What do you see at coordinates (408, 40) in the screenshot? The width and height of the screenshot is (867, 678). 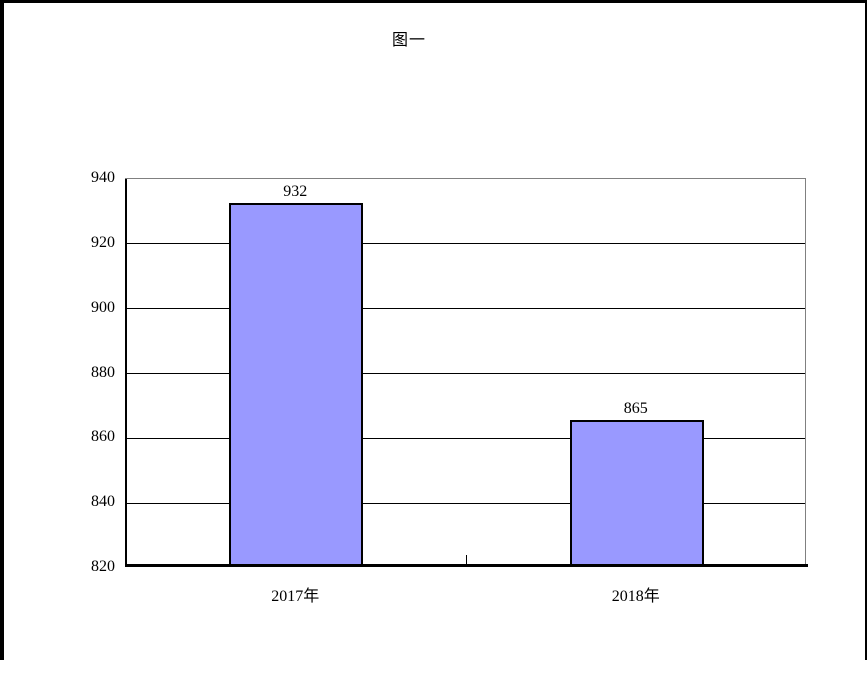 I see `chart-title: 图一` at bounding box center [408, 40].